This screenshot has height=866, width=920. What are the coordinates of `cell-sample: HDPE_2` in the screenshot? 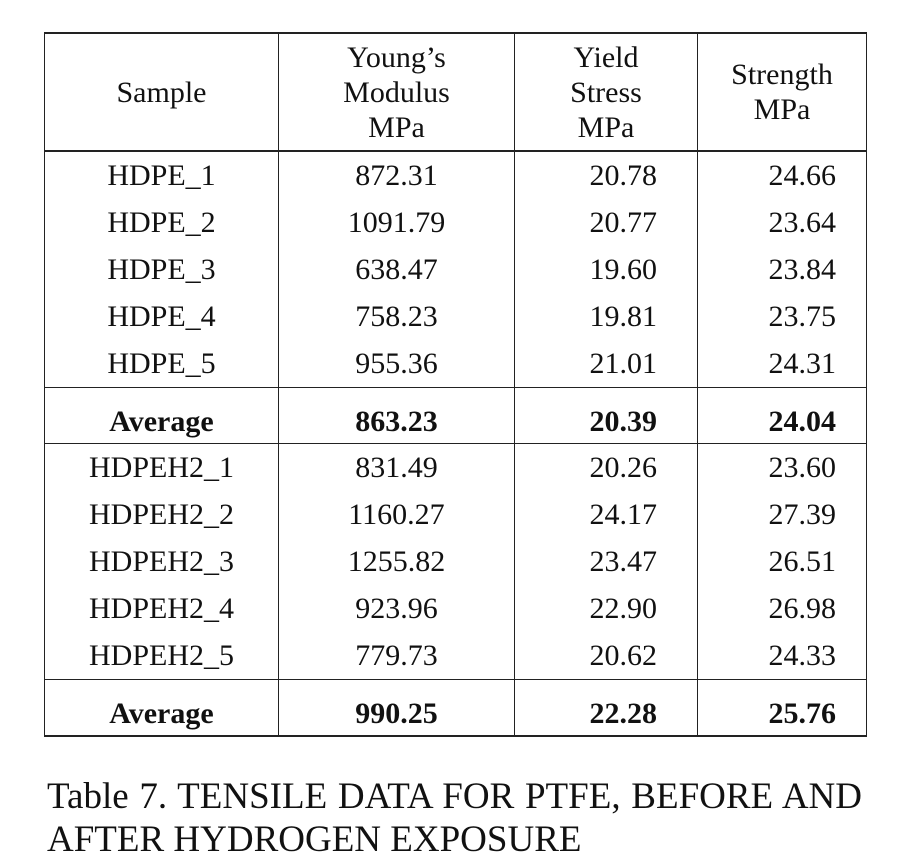 It's located at (161, 222).